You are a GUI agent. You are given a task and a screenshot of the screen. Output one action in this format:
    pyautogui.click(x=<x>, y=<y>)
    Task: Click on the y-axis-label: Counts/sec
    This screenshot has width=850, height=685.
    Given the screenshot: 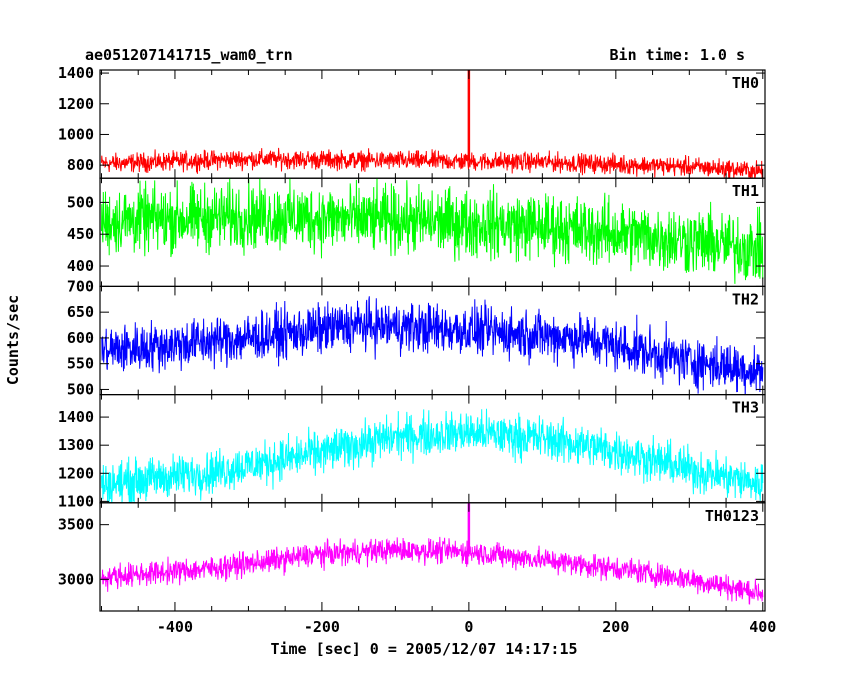 What is the action you would take?
    pyautogui.click(x=13, y=340)
    